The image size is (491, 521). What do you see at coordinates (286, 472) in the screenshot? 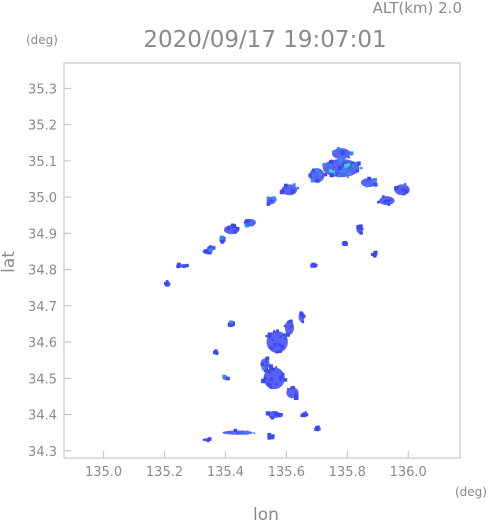
I see `x-tick-label: 135.6` at bounding box center [286, 472].